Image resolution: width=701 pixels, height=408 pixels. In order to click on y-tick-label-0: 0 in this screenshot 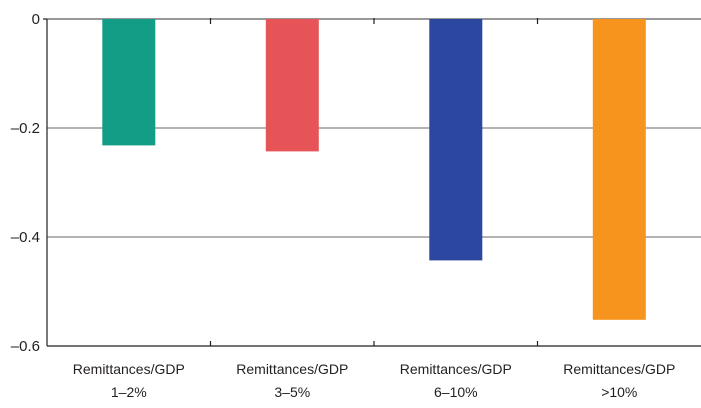, I will do `click(36, 19)`.